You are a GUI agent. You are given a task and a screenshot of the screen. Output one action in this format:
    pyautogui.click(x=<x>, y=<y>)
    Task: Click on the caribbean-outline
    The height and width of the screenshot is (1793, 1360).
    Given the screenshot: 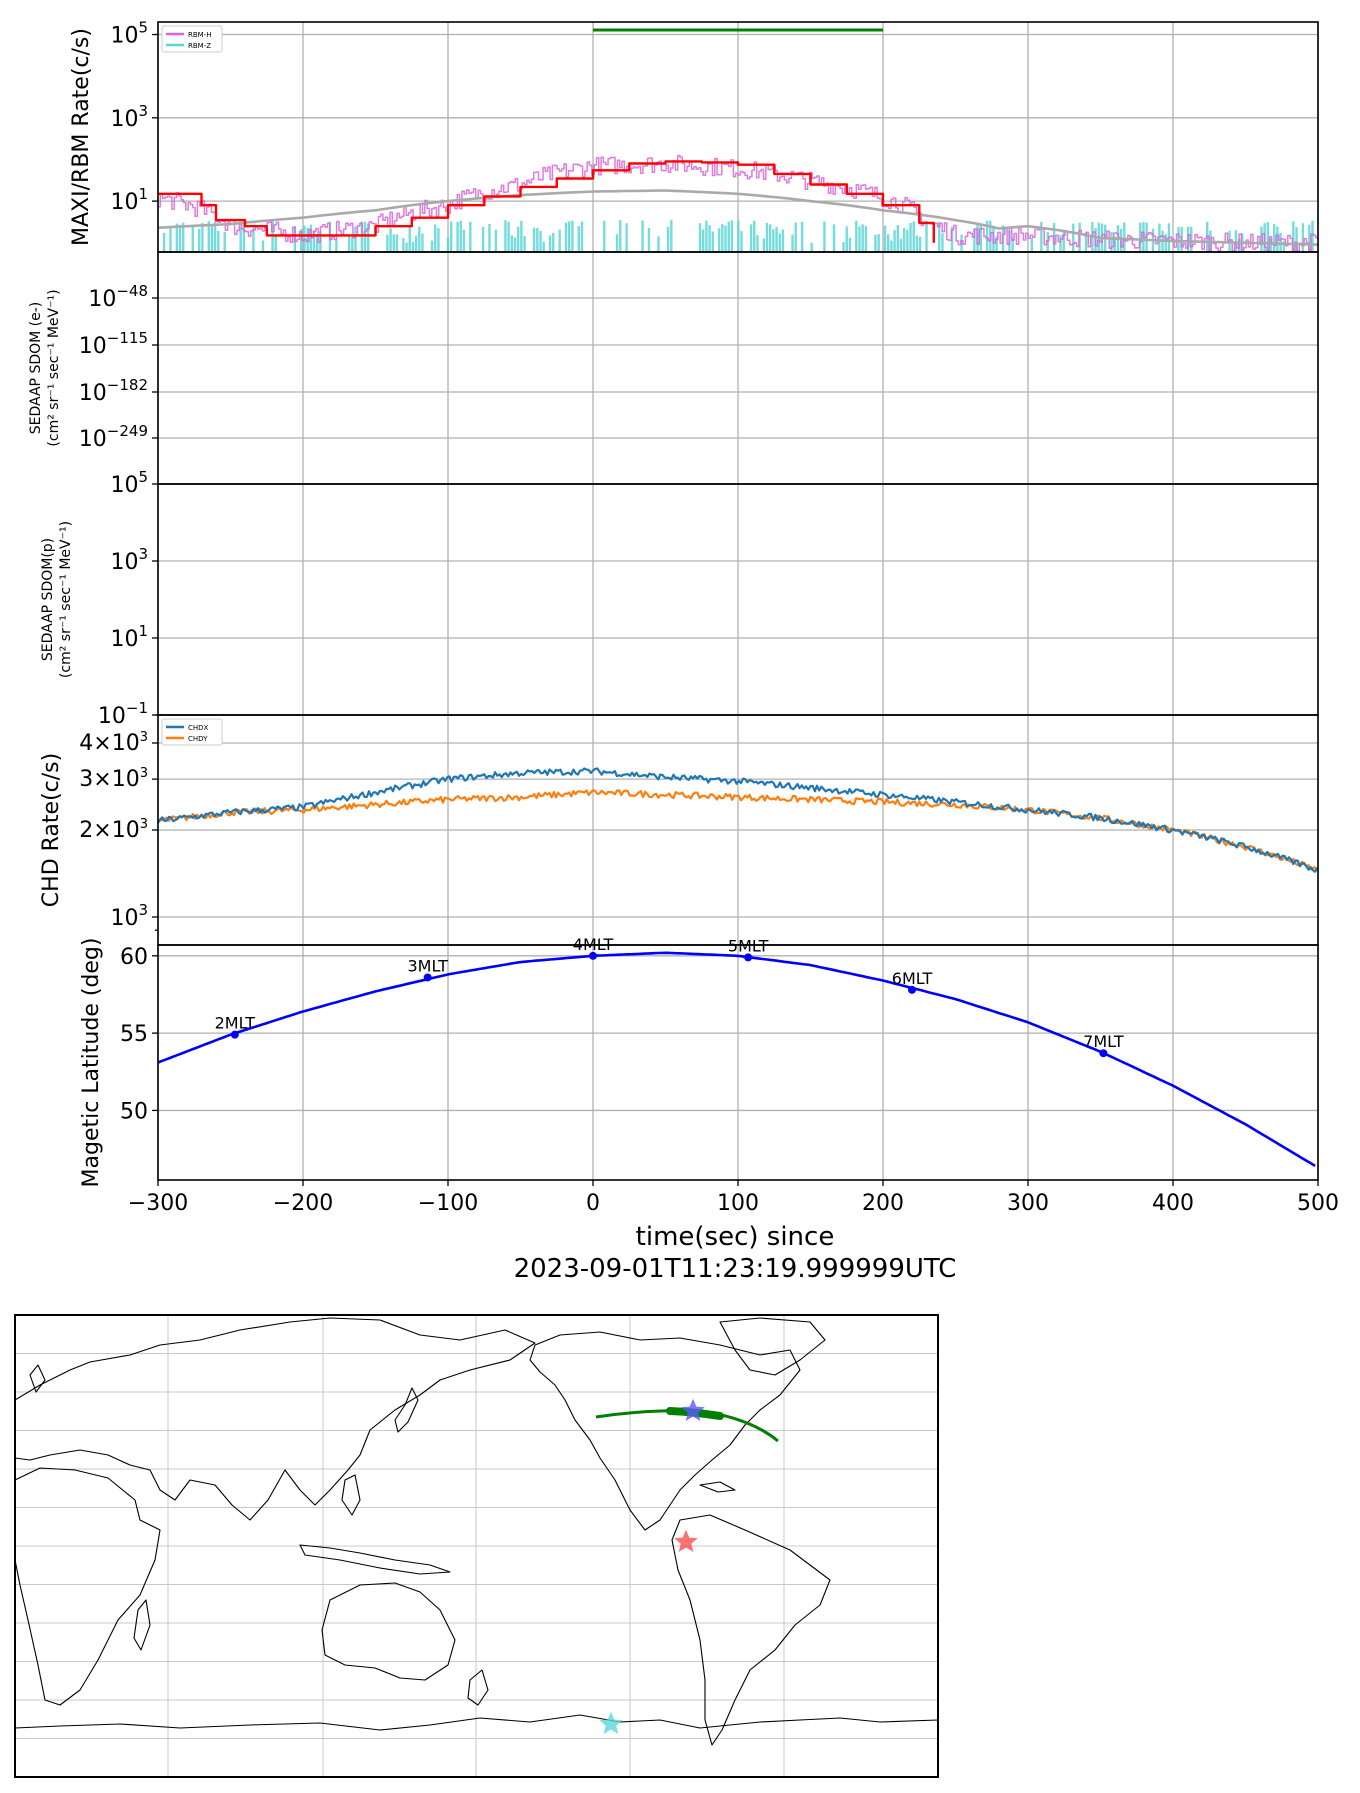 What is the action you would take?
    pyautogui.click(x=717, y=1487)
    